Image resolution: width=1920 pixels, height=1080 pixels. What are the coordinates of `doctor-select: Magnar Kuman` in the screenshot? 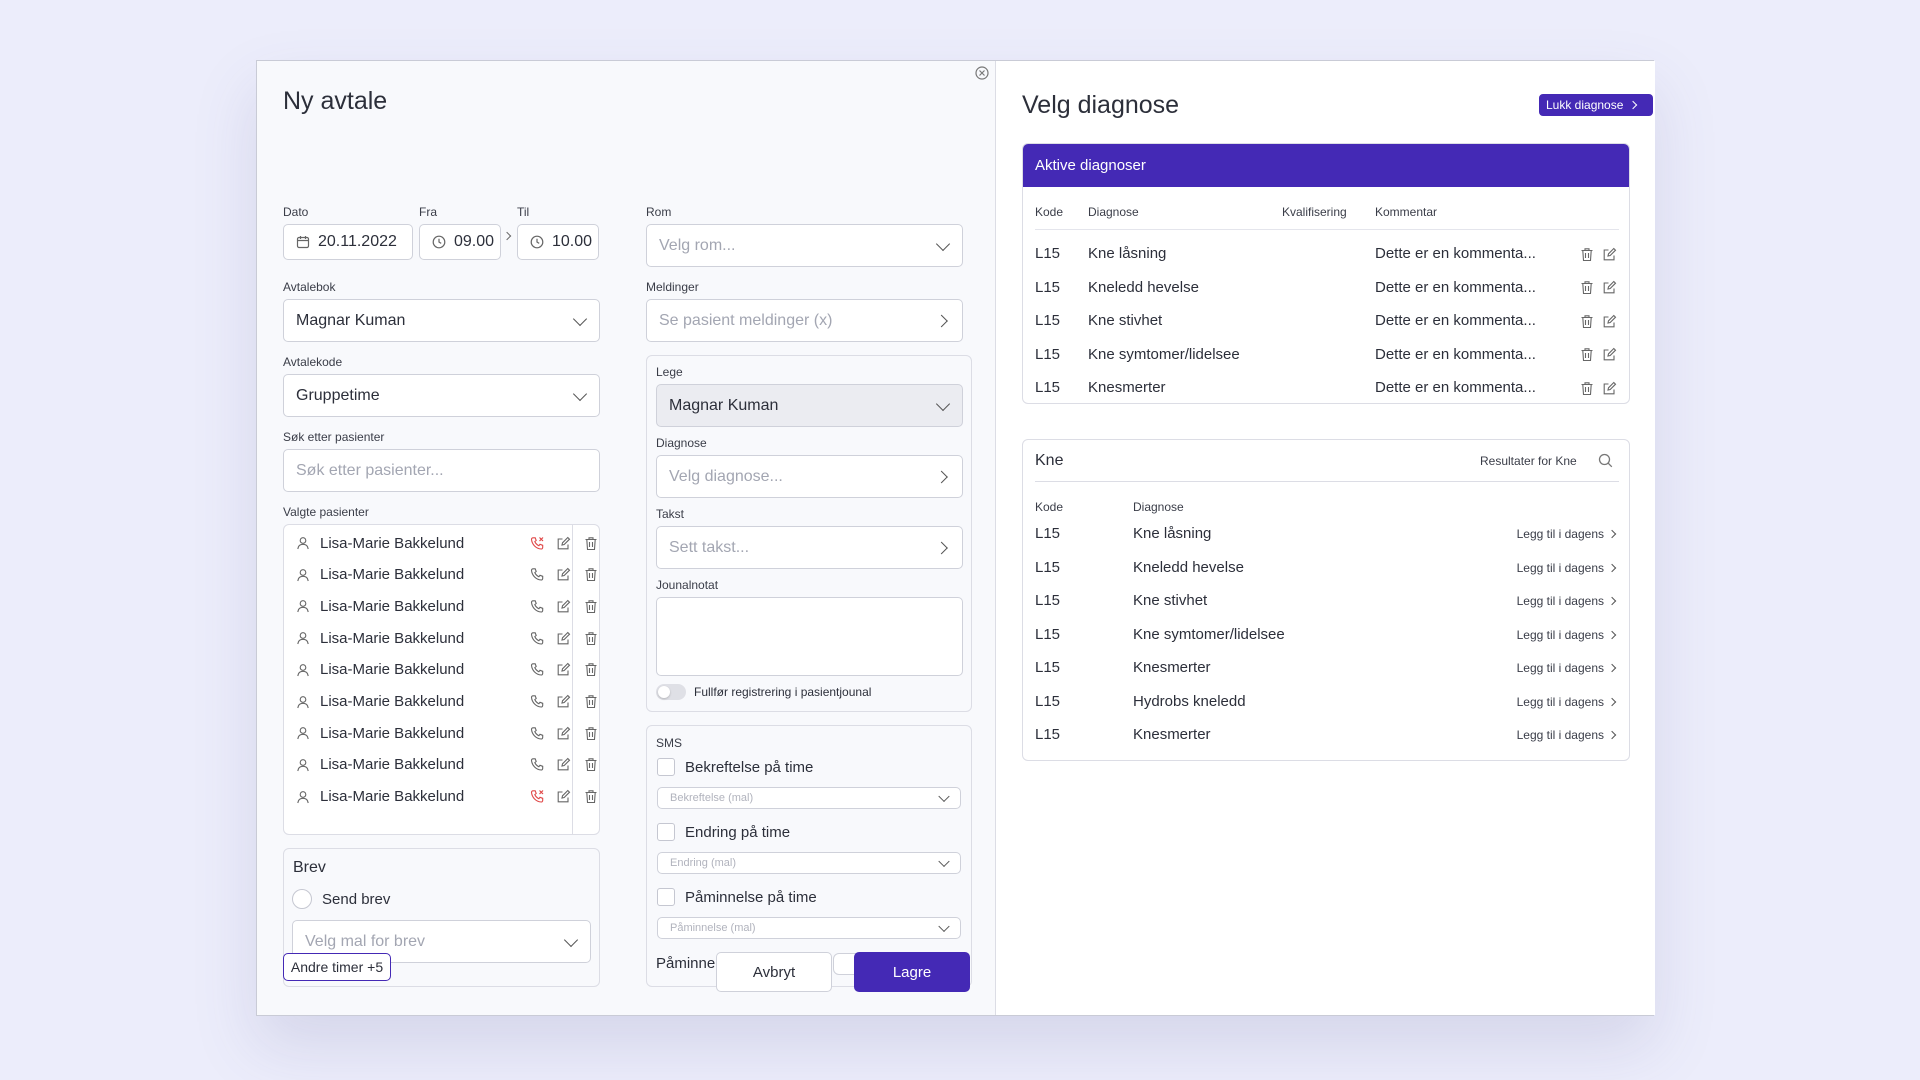 It's located at (809, 405).